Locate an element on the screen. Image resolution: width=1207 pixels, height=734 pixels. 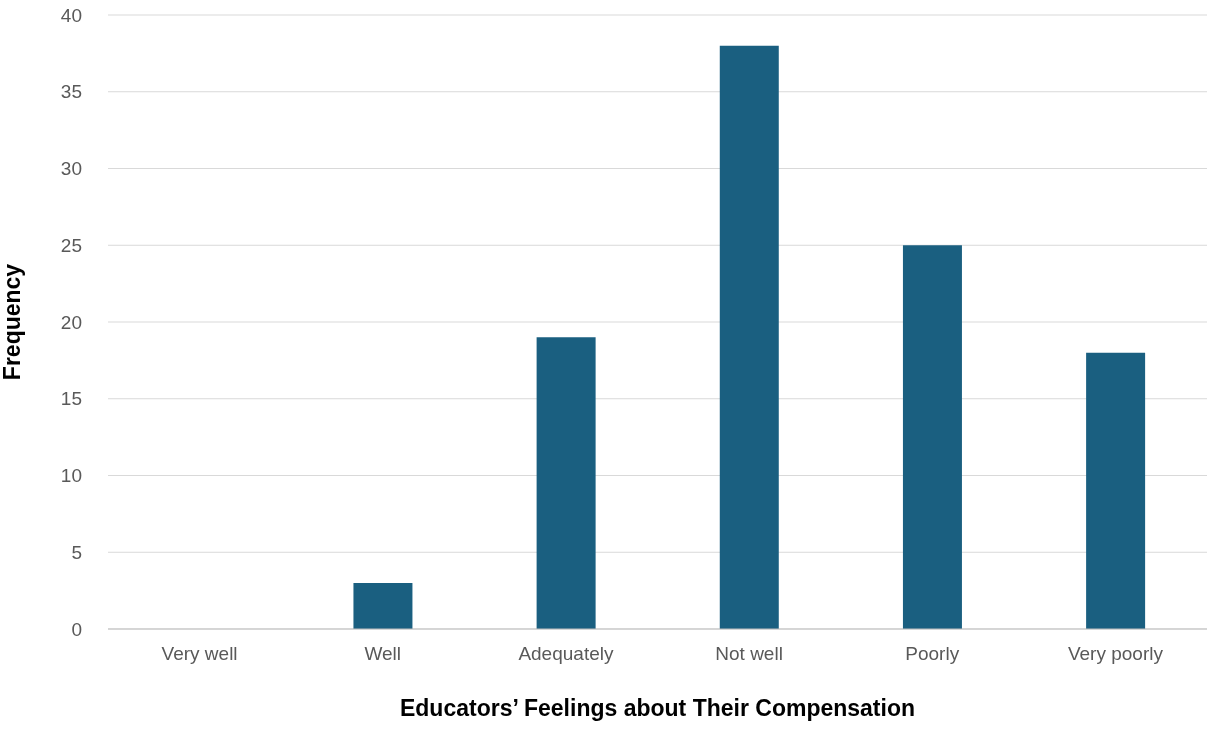
y-tick-label: 25 is located at coordinates (71, 245).